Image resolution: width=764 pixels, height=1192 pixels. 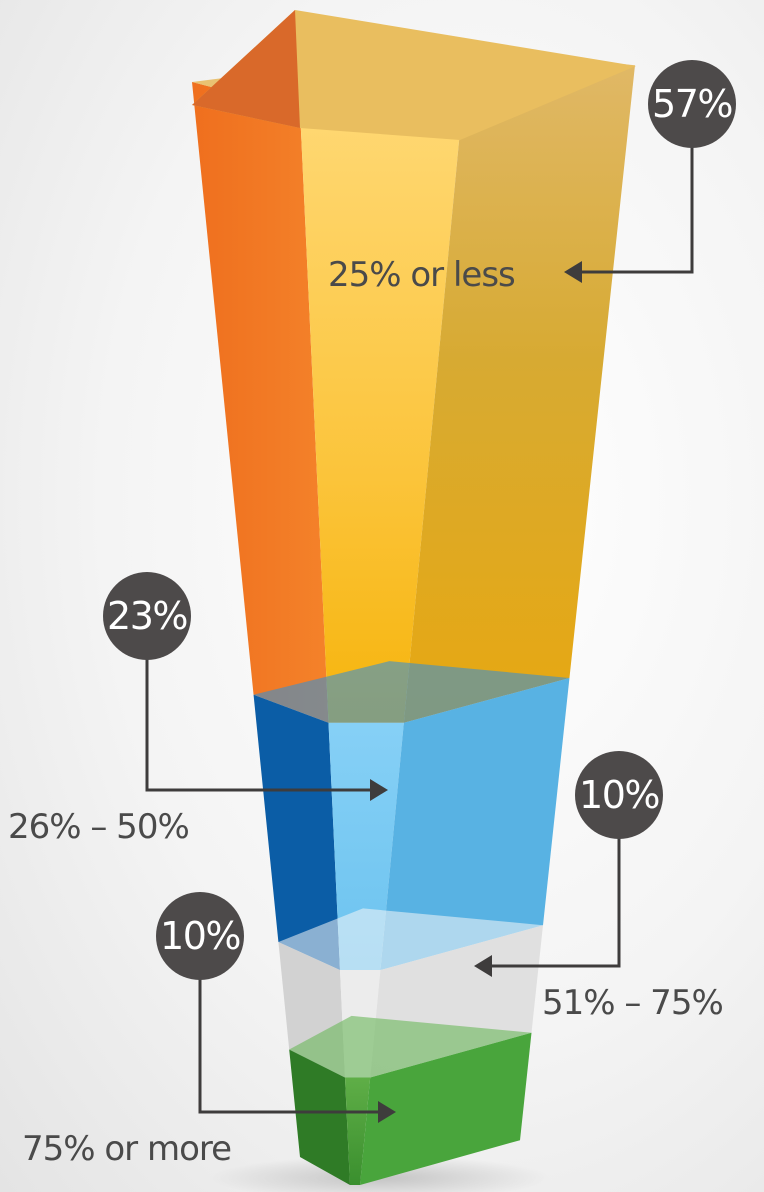 I want to click on value-label-2: 23%, so click(x=147, y=616).